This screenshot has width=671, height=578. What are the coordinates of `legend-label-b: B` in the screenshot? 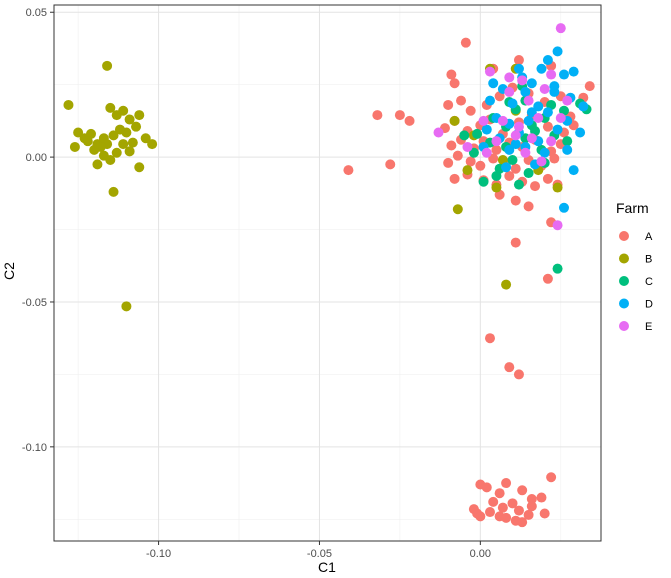 It's located at (648, 260).